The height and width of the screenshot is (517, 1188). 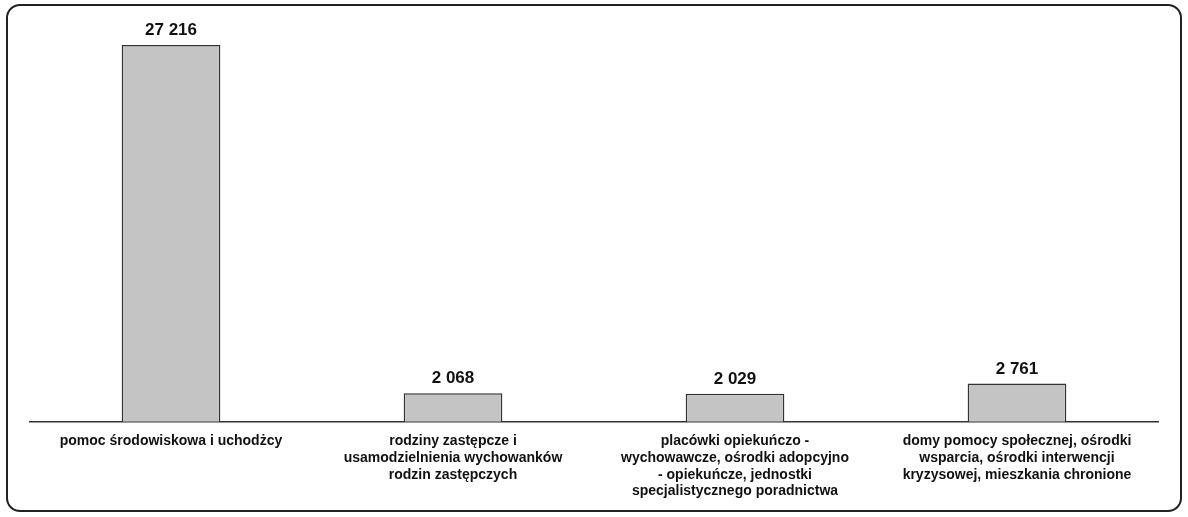 What do you see at coordinates (735, 378) in the screenshot?
I see `data-label: 2 029` at bounding box center [735, 378].